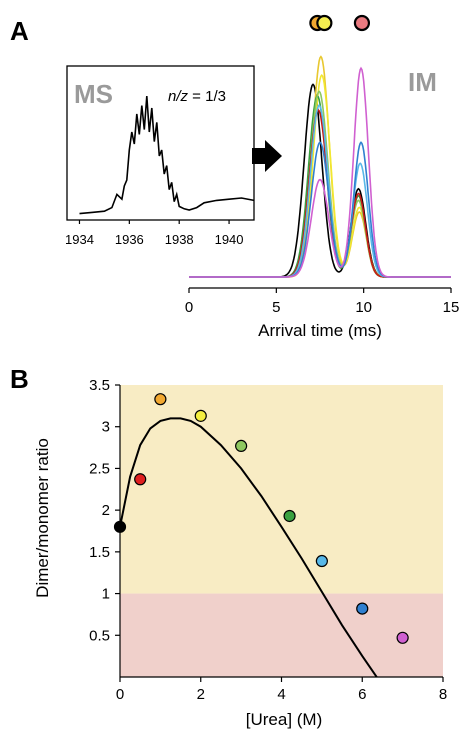  What do you see at coordinates (201, 694) in the screenshot?
I see `ratio-x-tick-label: 2` at bounding box center [201, 694].